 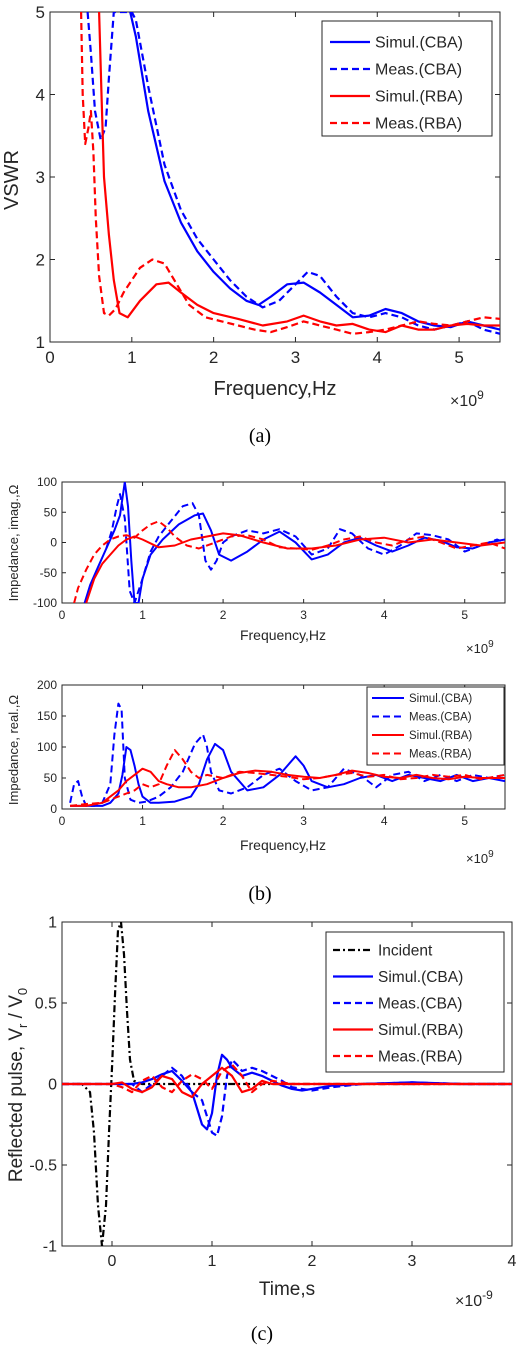 I want to click on y-tick-label: 2, so click(x=40, y=259).